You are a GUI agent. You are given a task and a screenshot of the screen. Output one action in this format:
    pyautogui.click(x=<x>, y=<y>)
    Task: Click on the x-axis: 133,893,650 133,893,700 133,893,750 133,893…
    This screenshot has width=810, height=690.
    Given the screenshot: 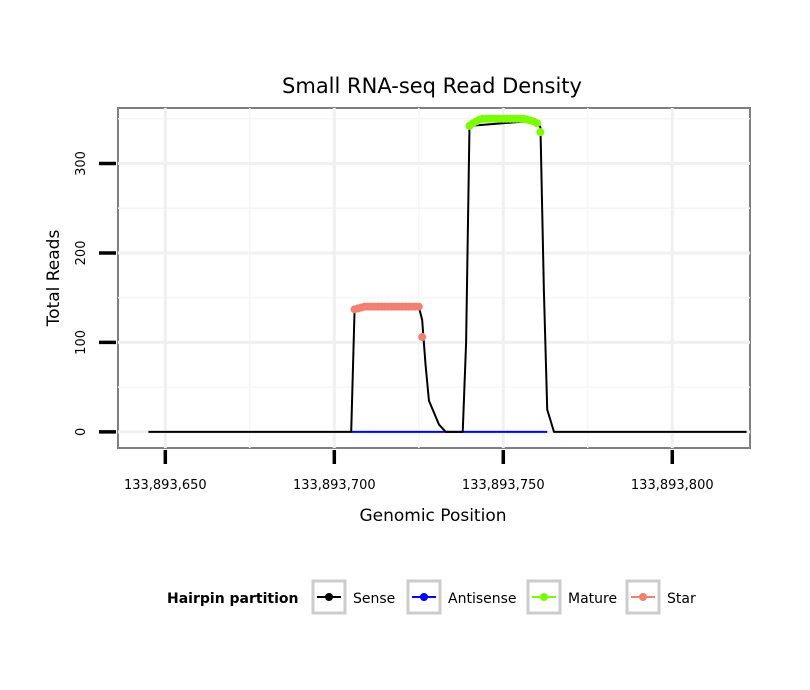 What is the action you would take?
    pyautogui.click(x=419, y=471)
    